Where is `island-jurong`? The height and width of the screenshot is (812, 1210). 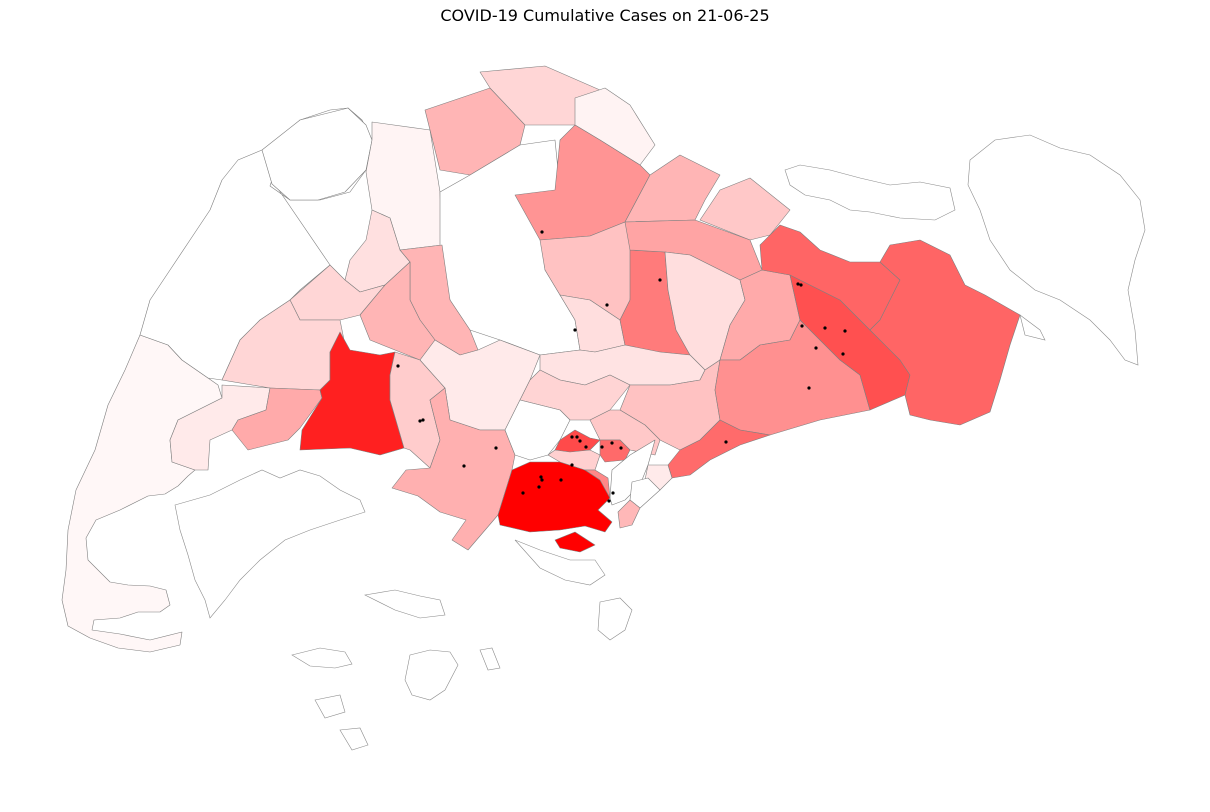
island-jurong is located at coordinates (270, 544).